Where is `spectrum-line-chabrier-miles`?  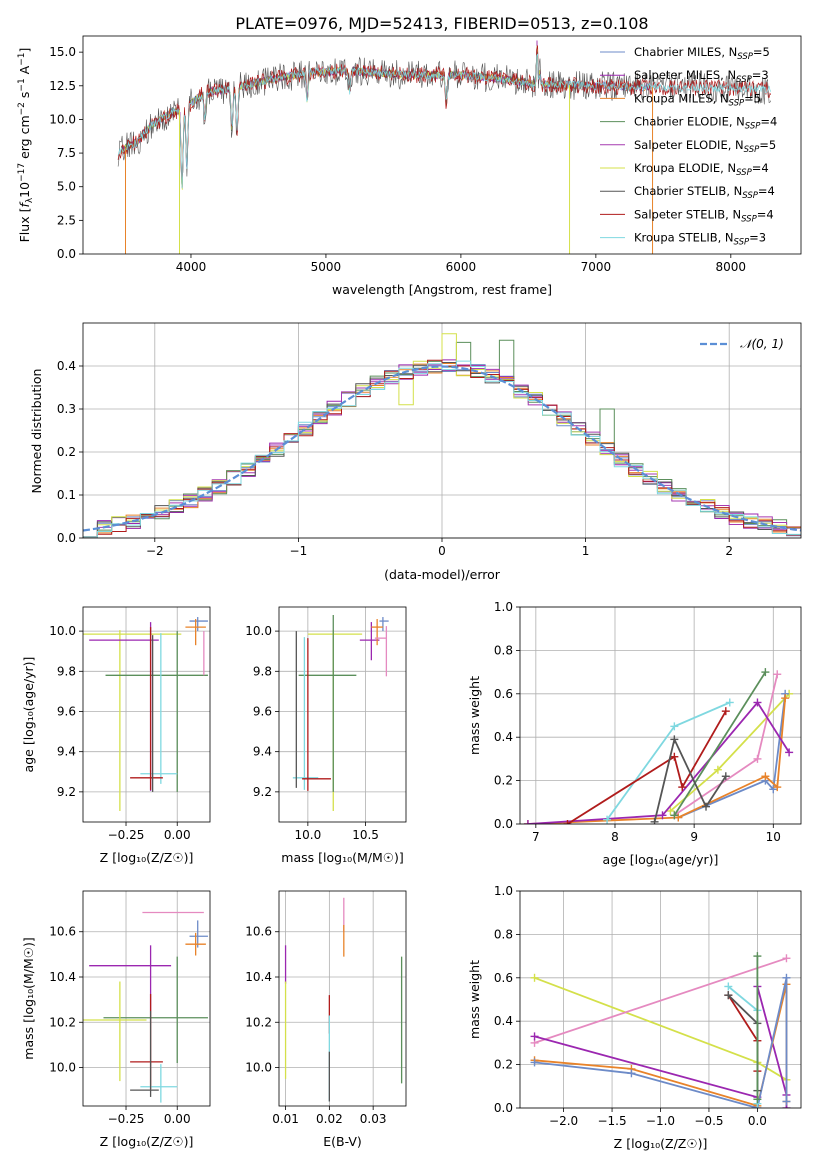 spectrum-line-chabrier-miles is located at coordinates (385, 116).